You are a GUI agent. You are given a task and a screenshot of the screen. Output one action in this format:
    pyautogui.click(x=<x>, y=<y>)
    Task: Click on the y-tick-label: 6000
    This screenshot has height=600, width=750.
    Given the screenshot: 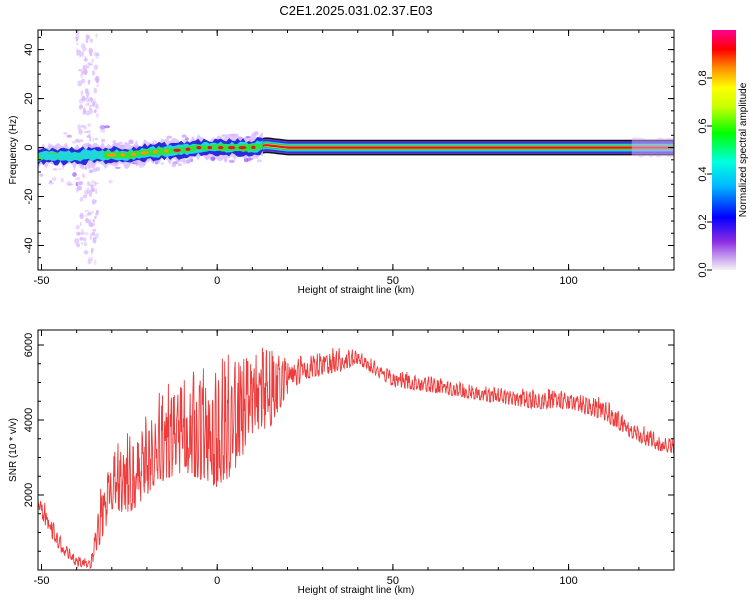 What is the action you would take?
    pyautogui.click(x=29, y=345)
    